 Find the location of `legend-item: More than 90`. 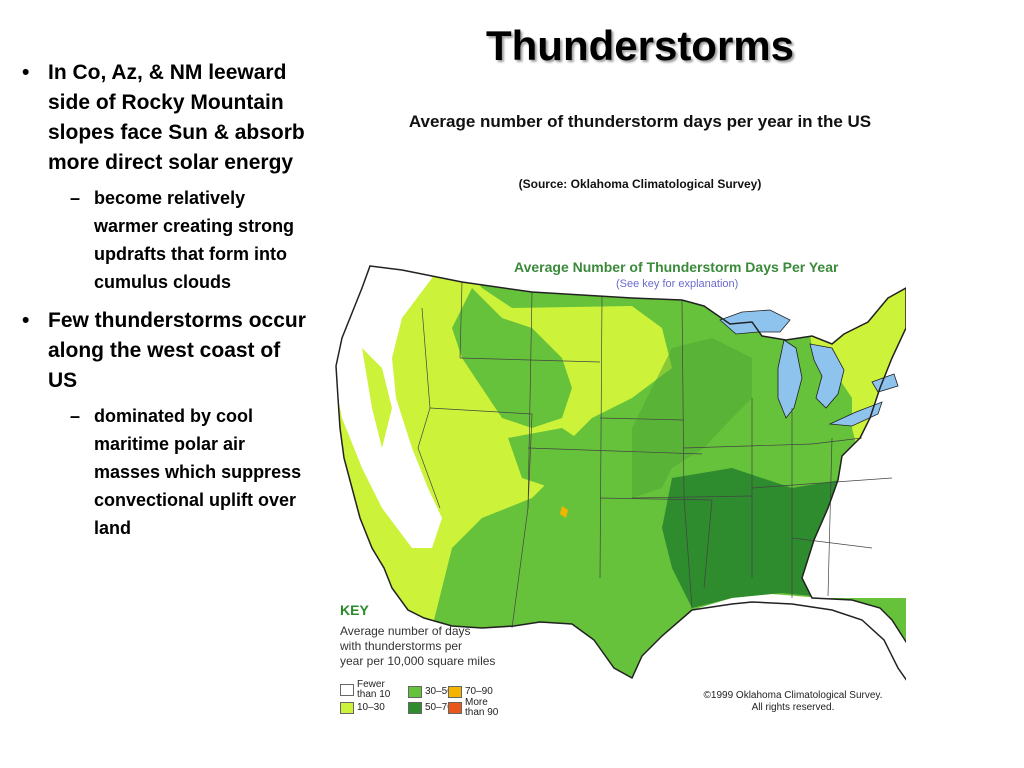

legend-item: More than 90 is located at coordinates (473, 708).